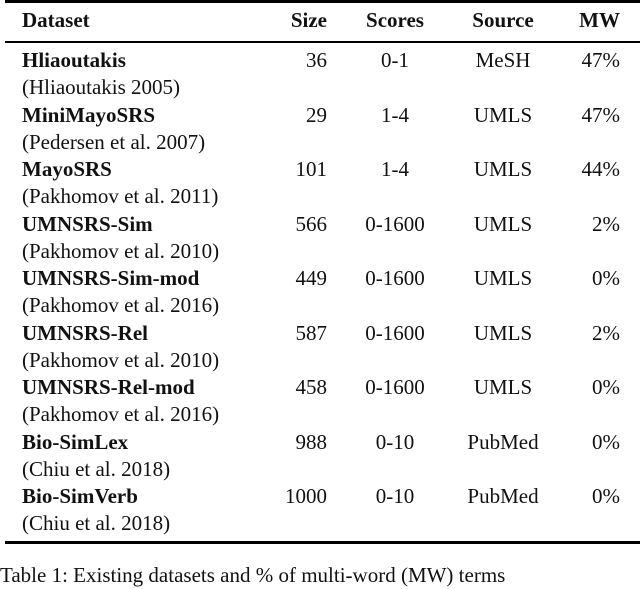 The image size is (640, 589). Describe the element at coordinates (114, 142) in the screenshot. I see `dataset-citation: (Pedersen et al. 2007)` at that location.